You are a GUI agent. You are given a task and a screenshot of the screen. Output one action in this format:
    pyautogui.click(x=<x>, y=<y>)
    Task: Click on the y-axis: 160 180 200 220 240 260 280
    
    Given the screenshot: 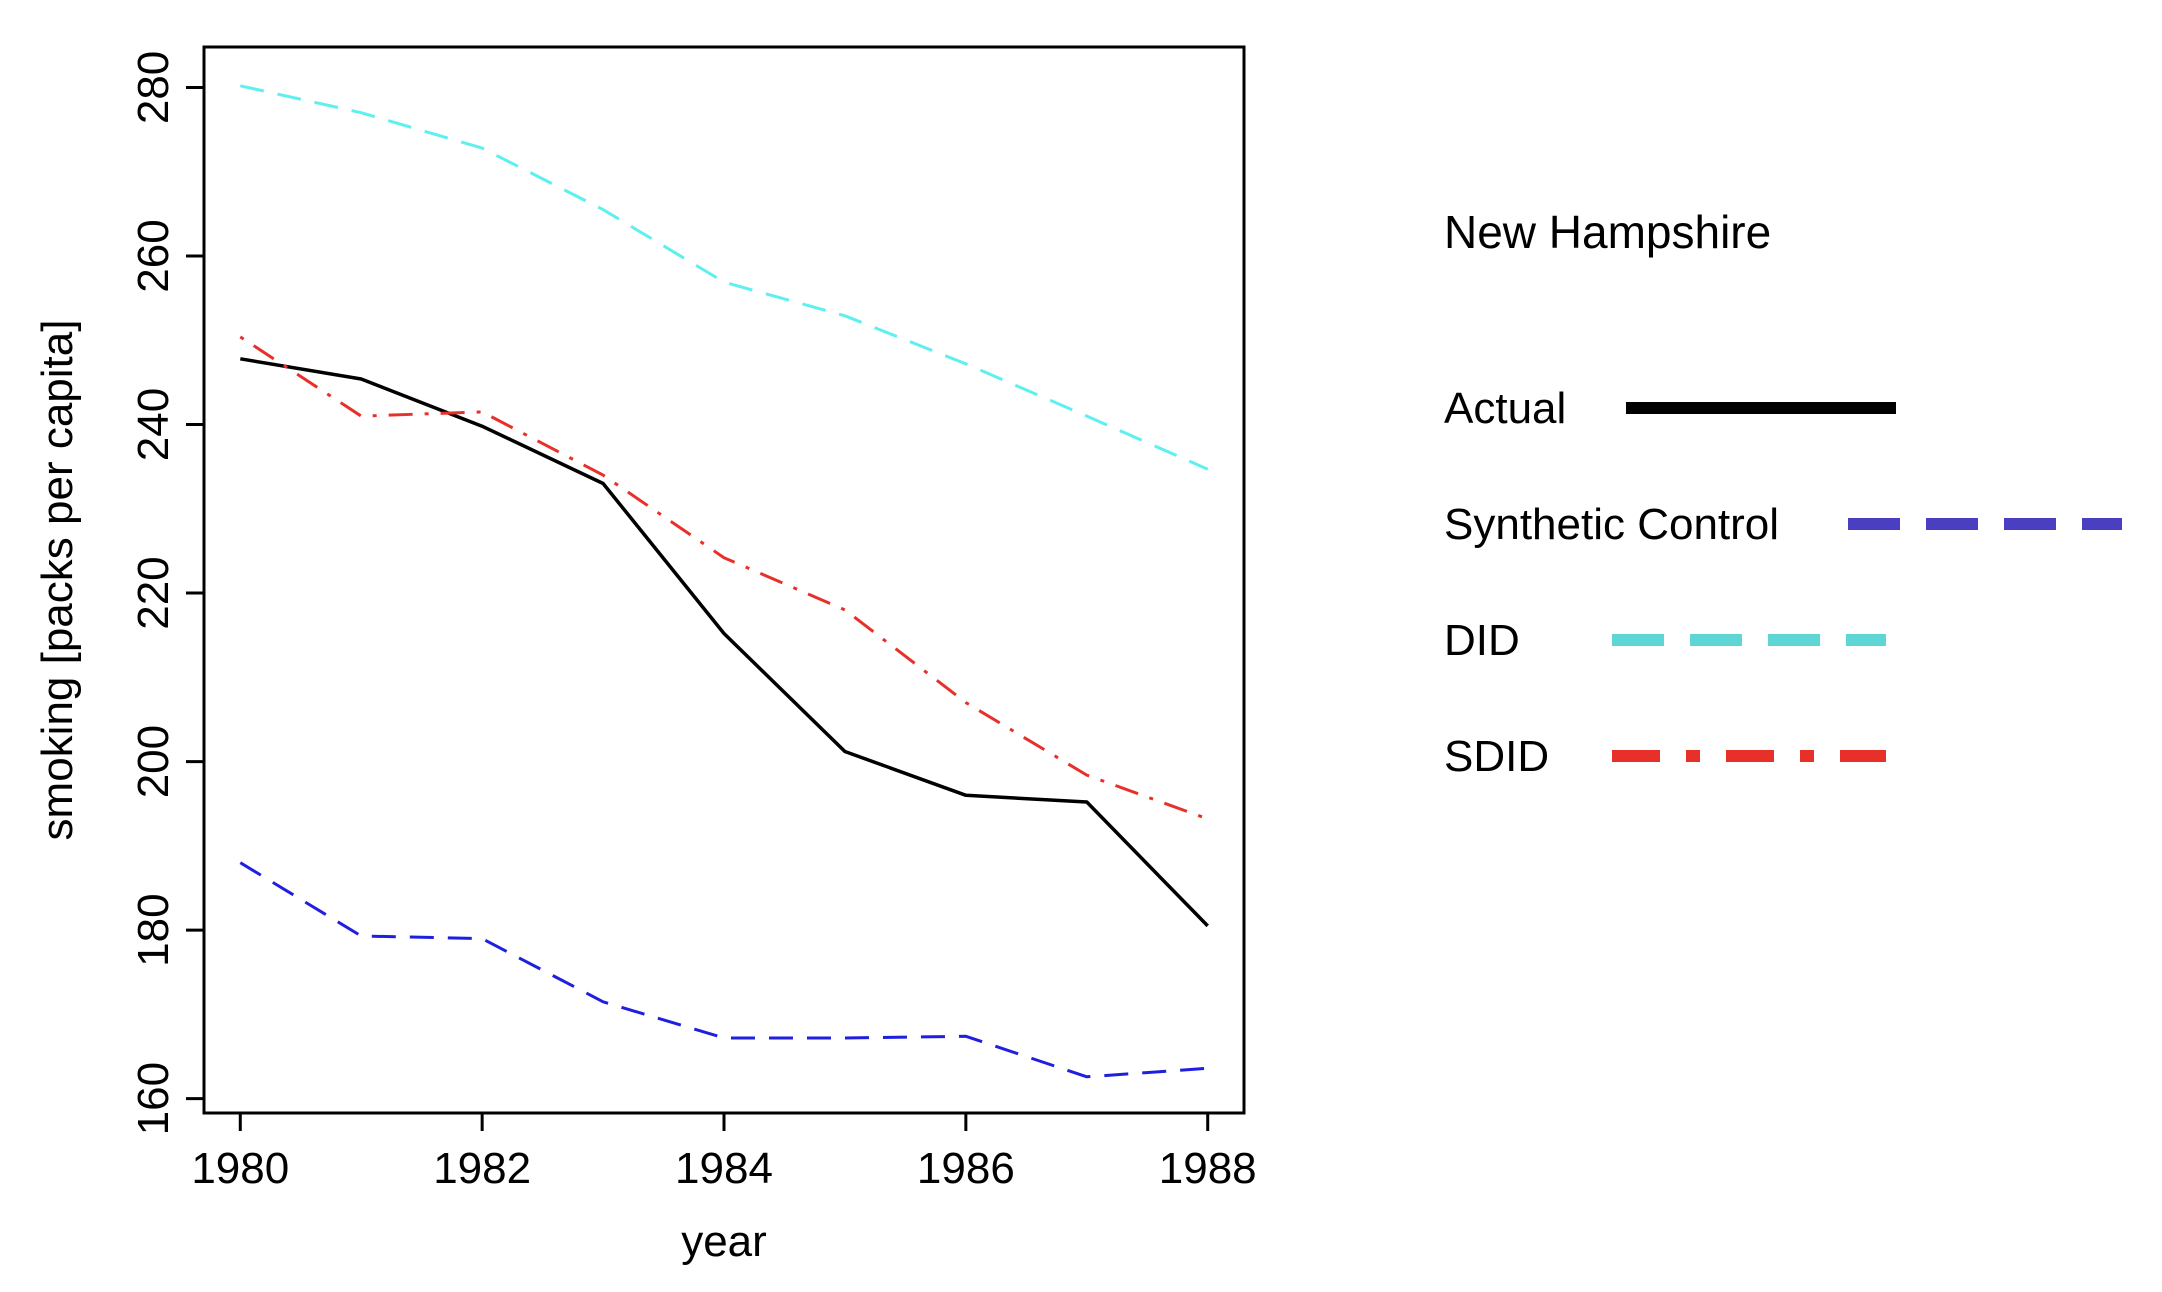 What is the action you would take?
    pyautogui.click(x=167, y=593)
    